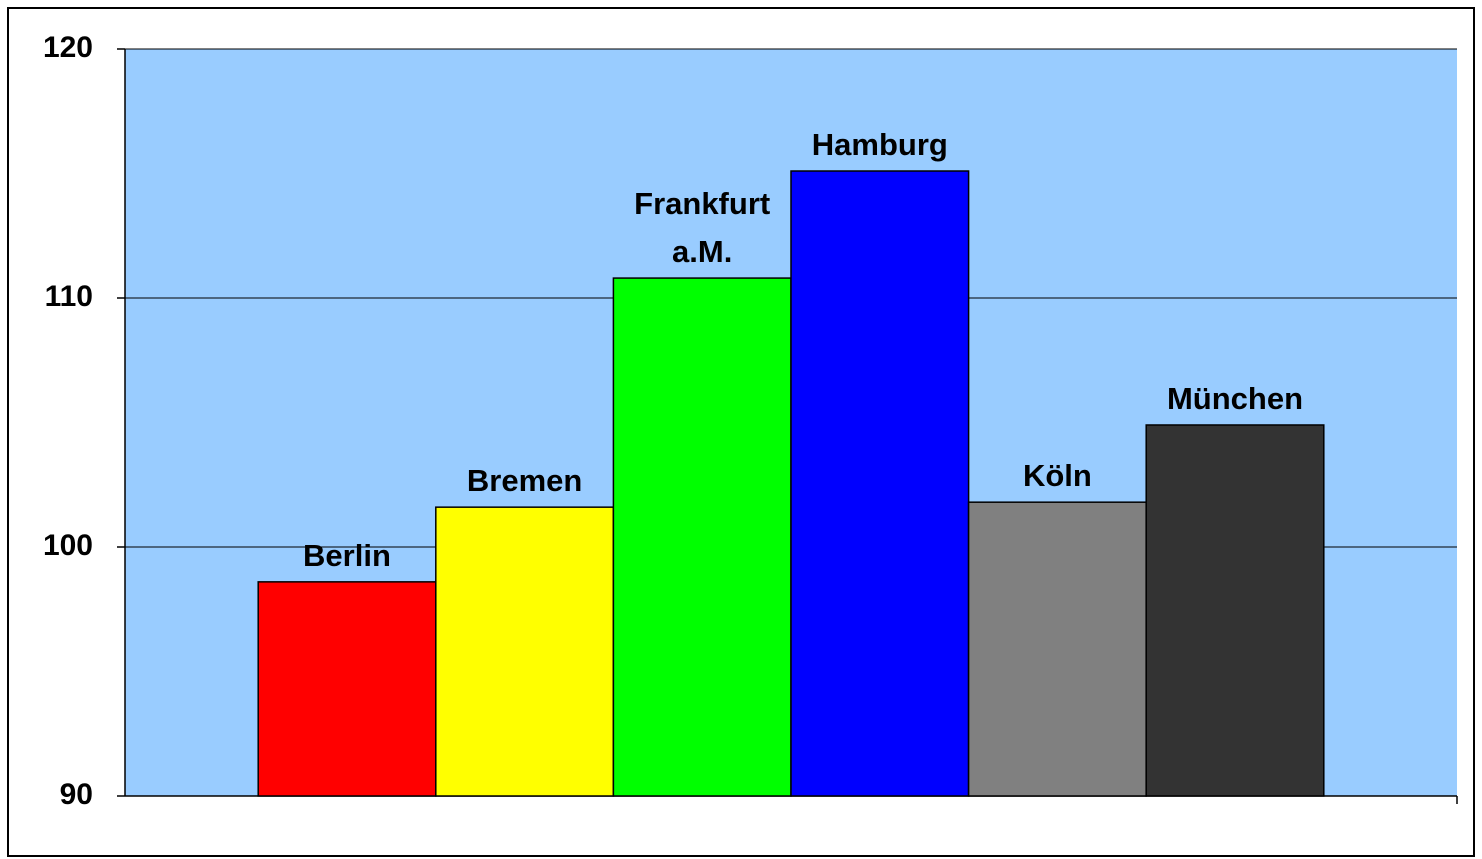 This screenshot has height=859, width=1482. Describe the element at coordinates (1235, 398) in the screenshot. I see `bar-label: München` at that location.